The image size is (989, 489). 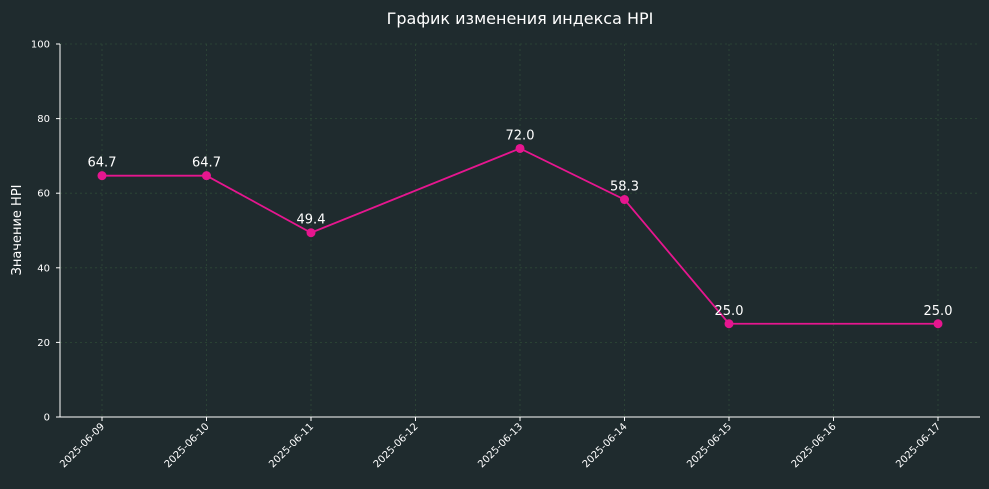 What do you see at coordinates (82, 445) in the screenshot?
I see `x-tick-label: 2025-06-09` at bounding box center [82, 445].